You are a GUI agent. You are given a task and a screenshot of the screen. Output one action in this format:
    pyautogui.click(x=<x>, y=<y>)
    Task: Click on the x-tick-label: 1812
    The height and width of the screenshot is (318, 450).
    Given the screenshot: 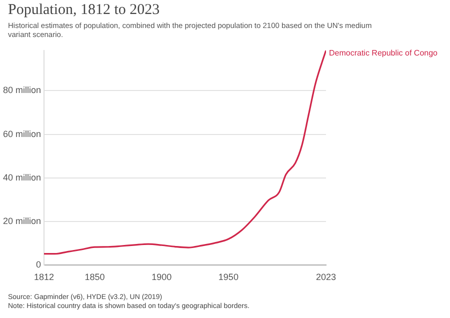 What is the action you would take?
    pyautogui.click(x=44, y=277)
    